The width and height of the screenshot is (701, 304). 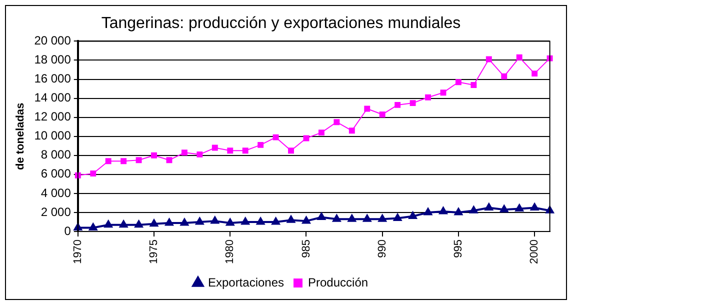 What do you see at coordinates (53, 41) in the screenshot?
I see `y-tick-label: 20 000` at bounding box center [53, 41].